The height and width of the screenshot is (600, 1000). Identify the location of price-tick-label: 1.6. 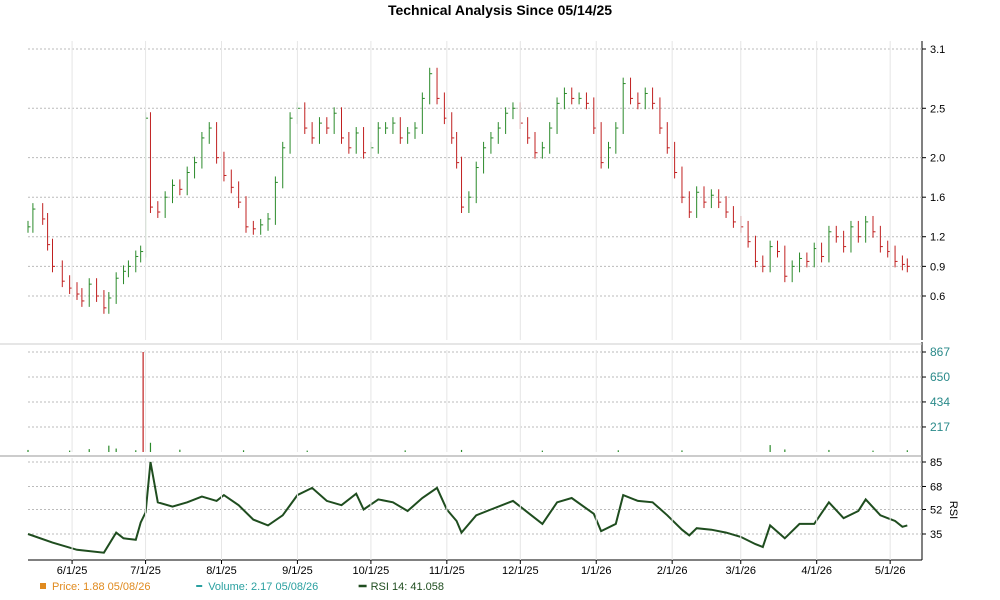
(937, 198).